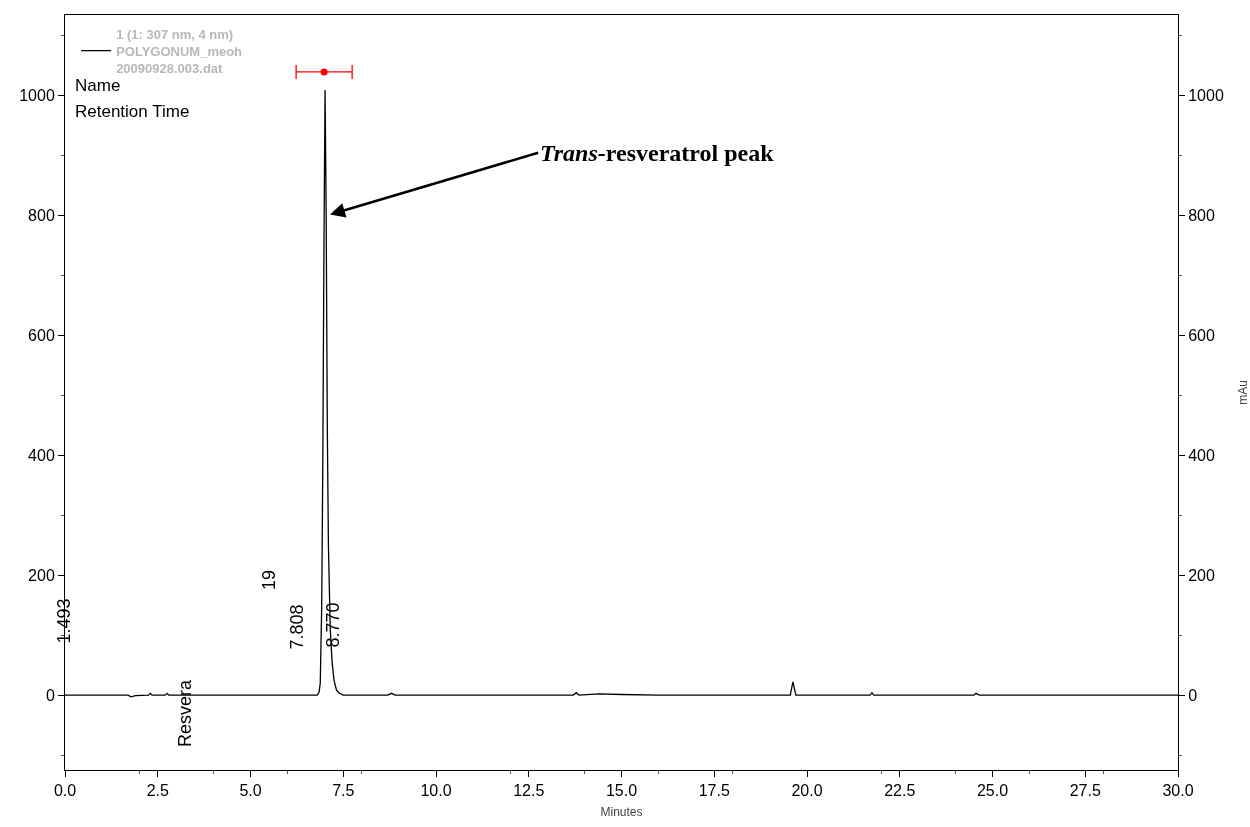  I want to click on y-tick-label: 800, so click(41, 216).